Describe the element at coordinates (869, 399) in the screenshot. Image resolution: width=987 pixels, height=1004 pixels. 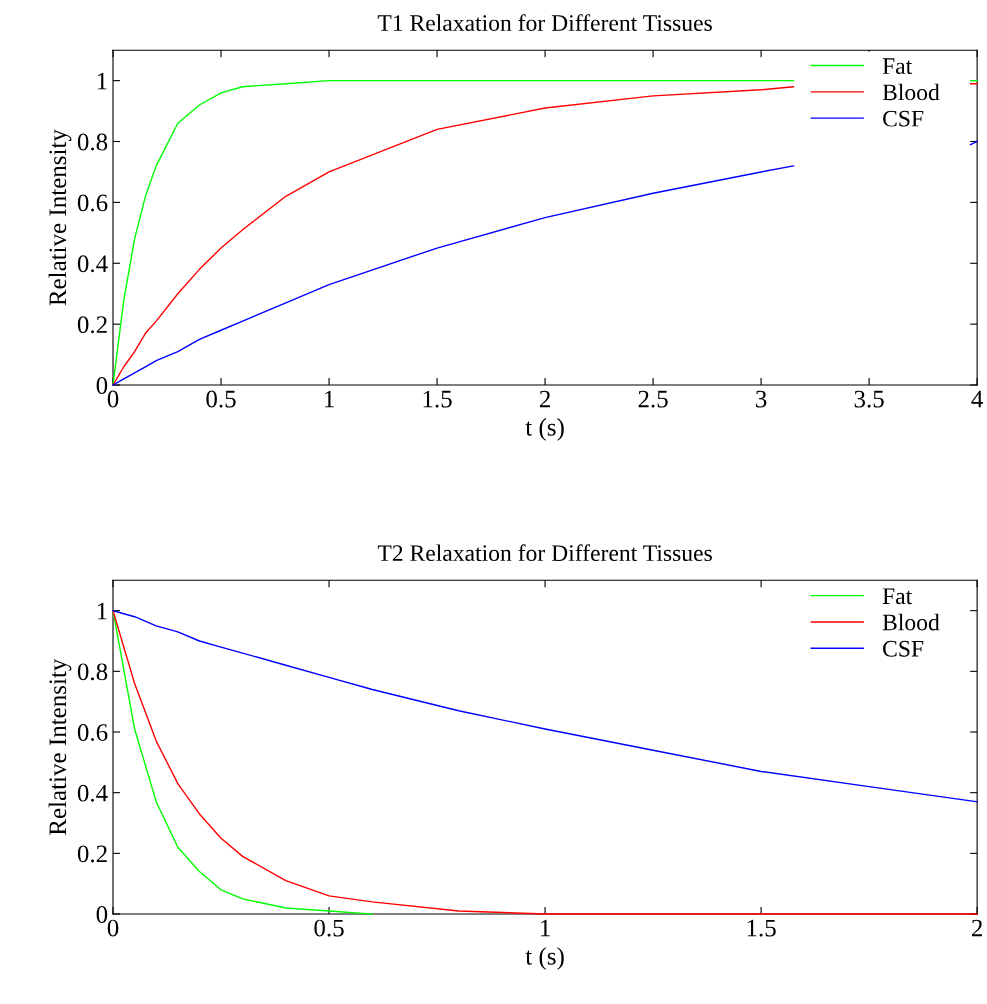
I see `x-tick-label: 3.5` at that location.